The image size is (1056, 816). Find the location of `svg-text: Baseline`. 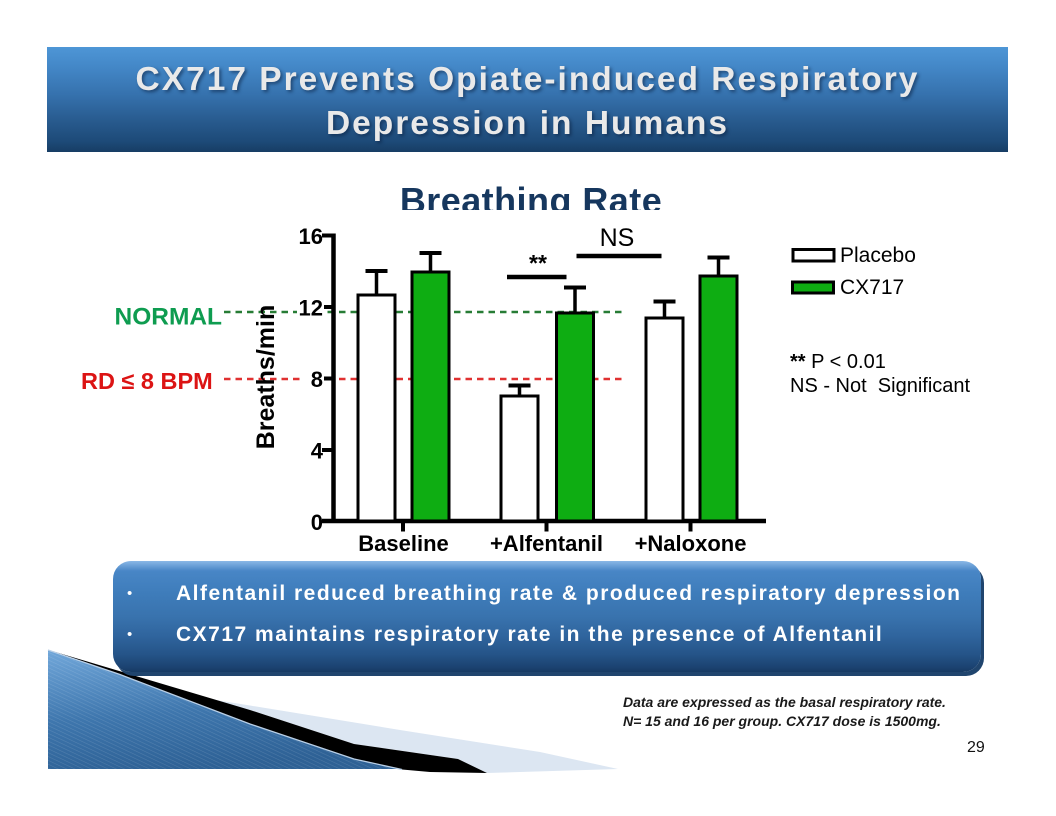

svg-text: Baseline is located at coordinates (403, 543).